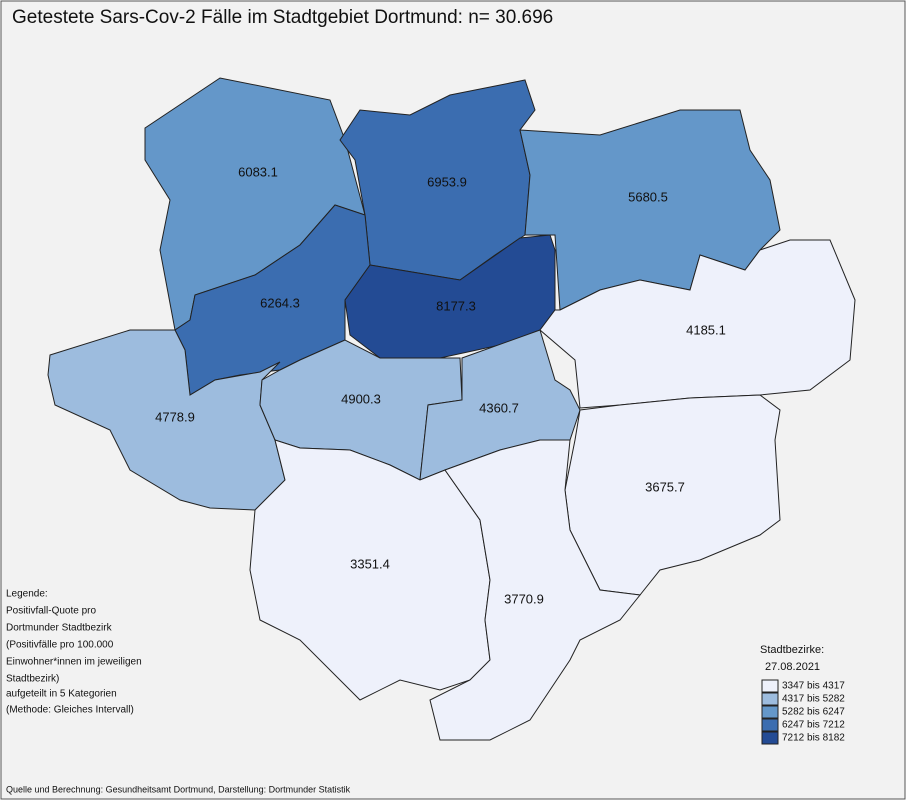 The image size is (906, 800). Describe the element at coordinates (447, 181) in the screenshot. I see `district-label: 6953.9` at that location.